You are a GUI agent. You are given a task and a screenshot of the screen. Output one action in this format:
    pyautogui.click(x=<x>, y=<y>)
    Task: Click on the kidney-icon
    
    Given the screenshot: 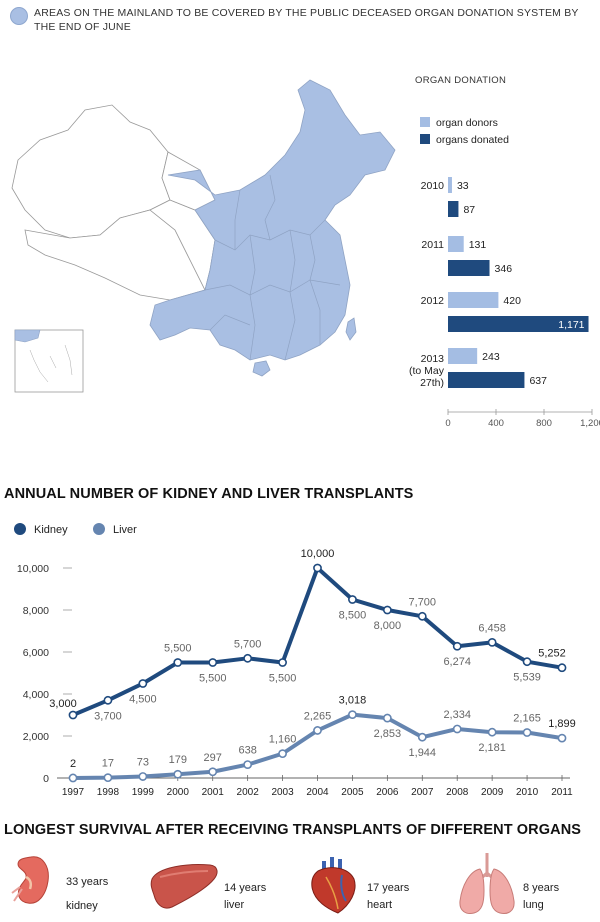 What is the action you would take?
    pyautogui.click(x=30, y=880)
    